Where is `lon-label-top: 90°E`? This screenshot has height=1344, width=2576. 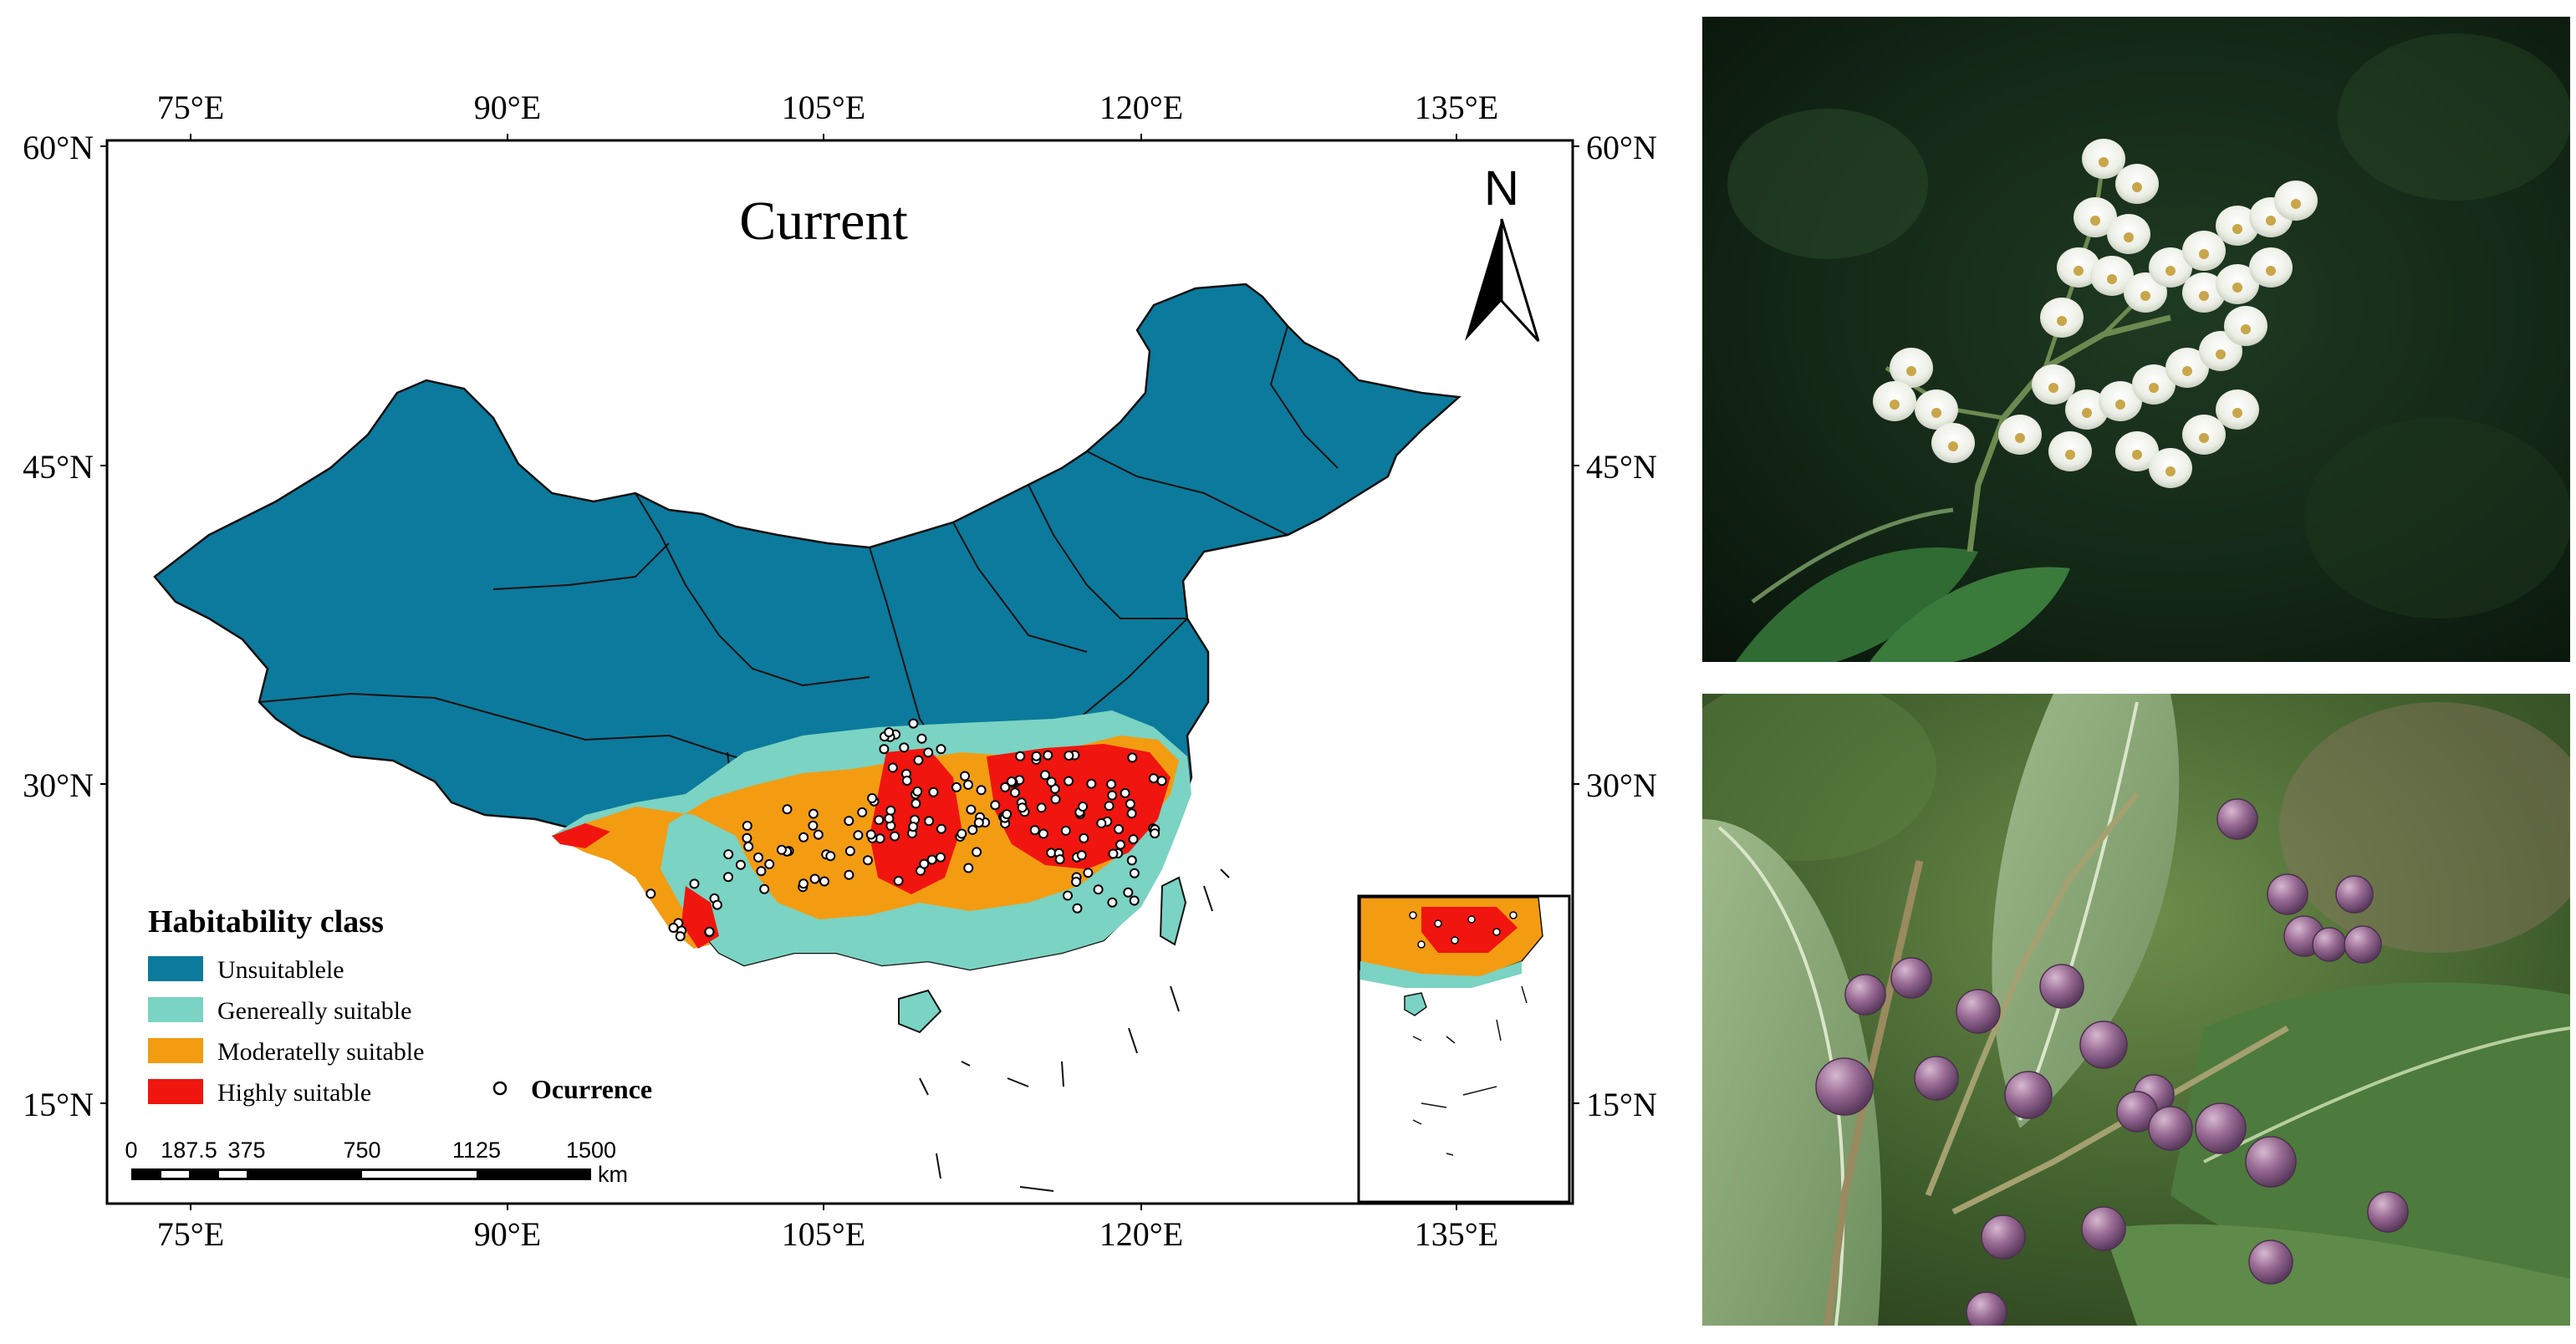
lon-label-top: 90°E is located at coordinates (508, 107).